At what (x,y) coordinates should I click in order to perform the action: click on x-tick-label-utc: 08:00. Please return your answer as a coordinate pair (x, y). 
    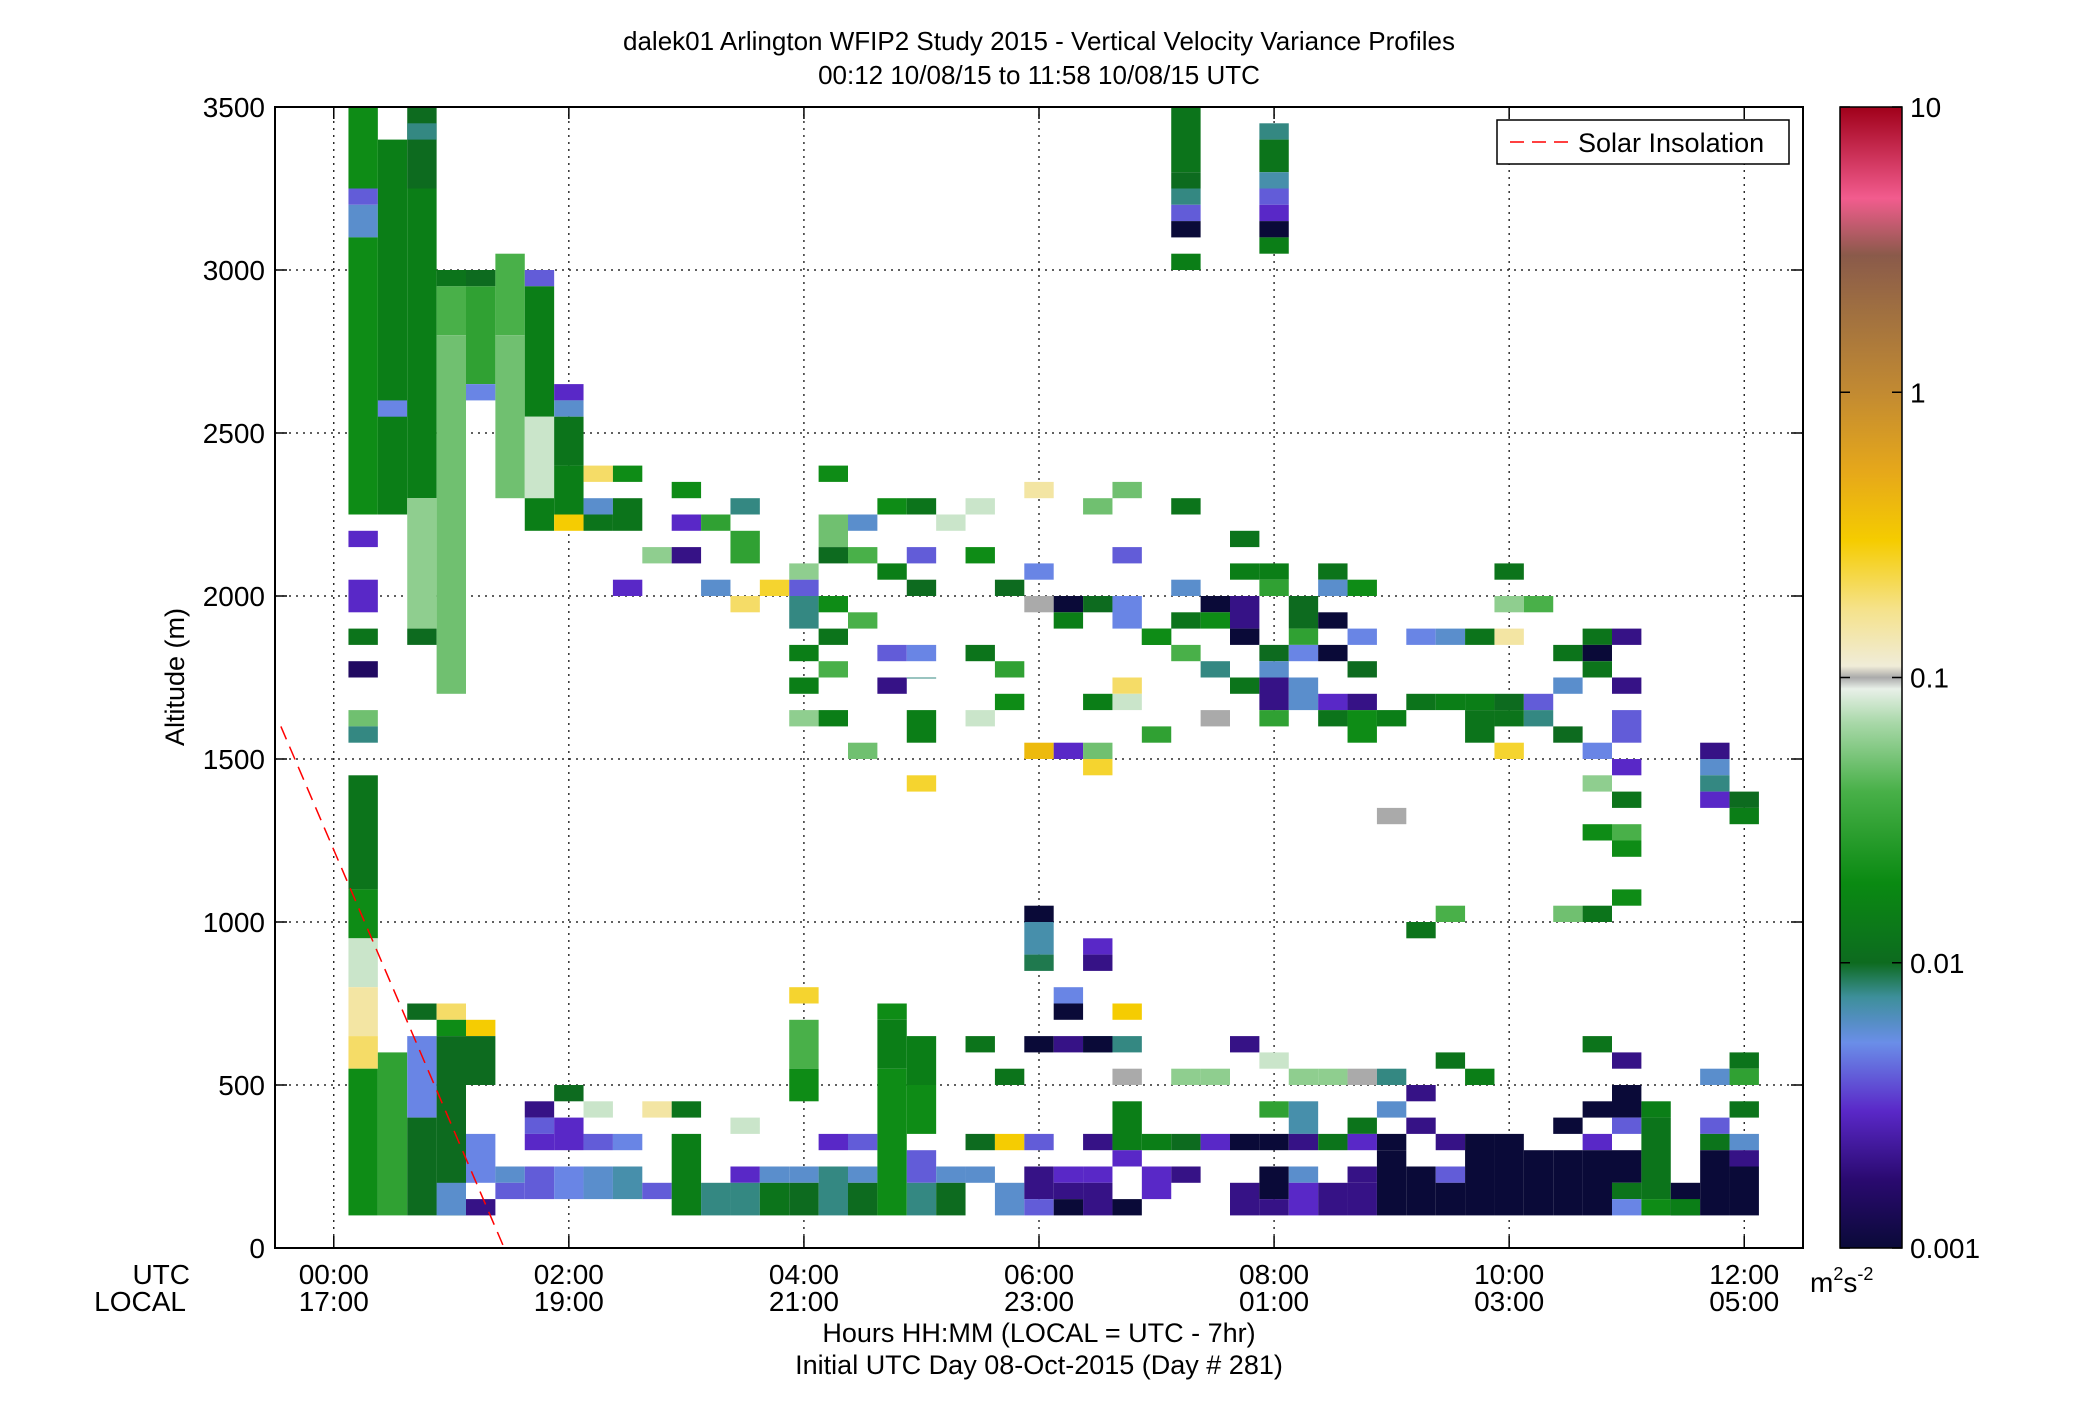
    Looking at the image, I should click on (1274, 1274).